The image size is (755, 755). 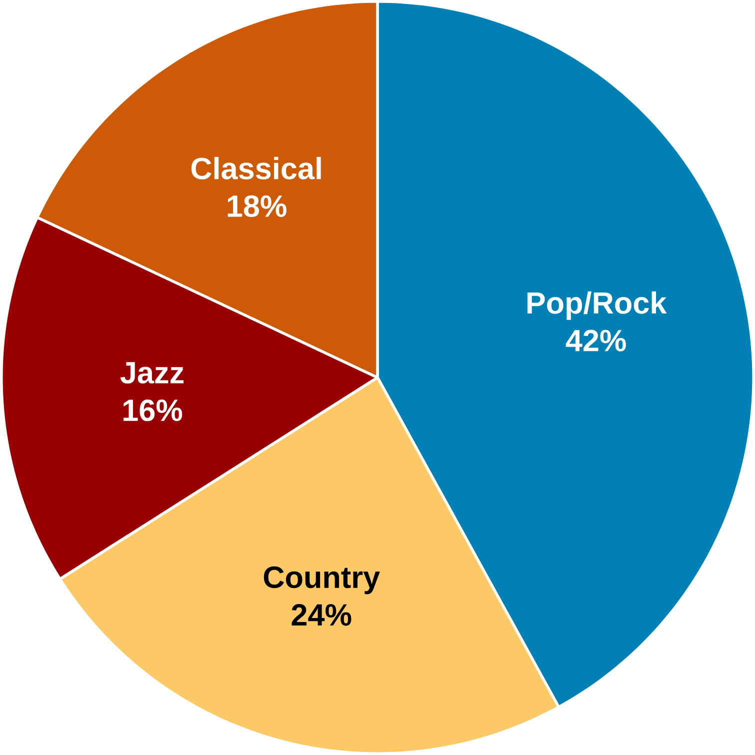 I want to click on data-label: 24%, so click(x=322, y=615).